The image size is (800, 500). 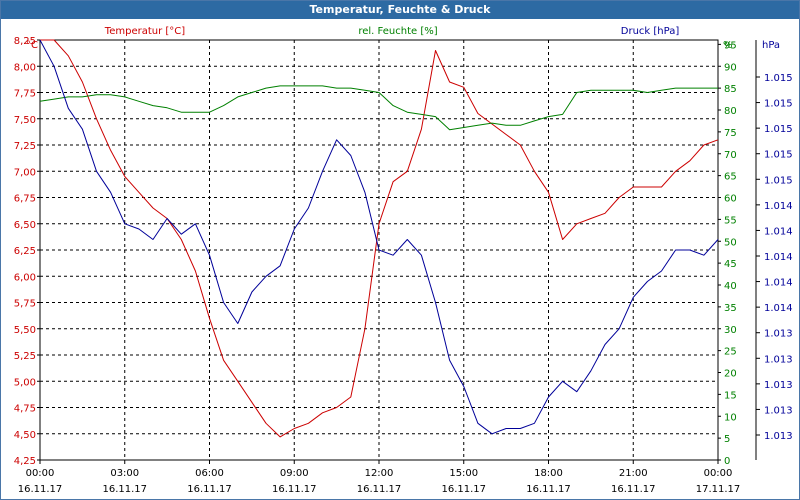 I want to click on middle-axis-ticks: 0 5 10 15 20 25 30 35 40 45 50 55 60 65 70 75 80 85 90 95, so click(x=727, y=253).